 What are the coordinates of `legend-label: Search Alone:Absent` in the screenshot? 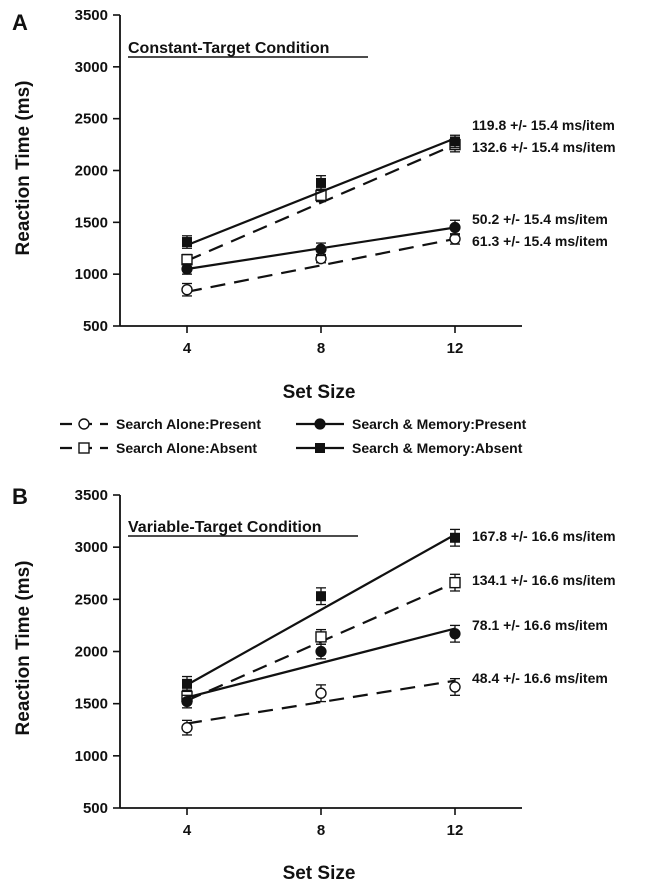 It's located at (186, 448).